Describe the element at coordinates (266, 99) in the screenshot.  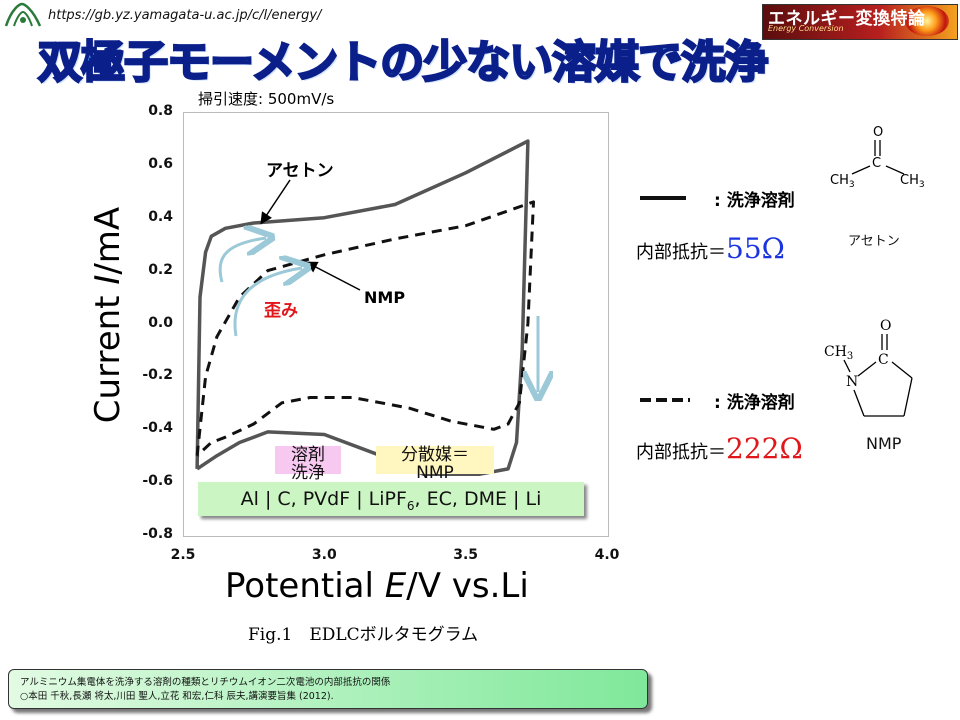
I see `sweep-rate-label: 掃引速度: 500mV/s` at that location.